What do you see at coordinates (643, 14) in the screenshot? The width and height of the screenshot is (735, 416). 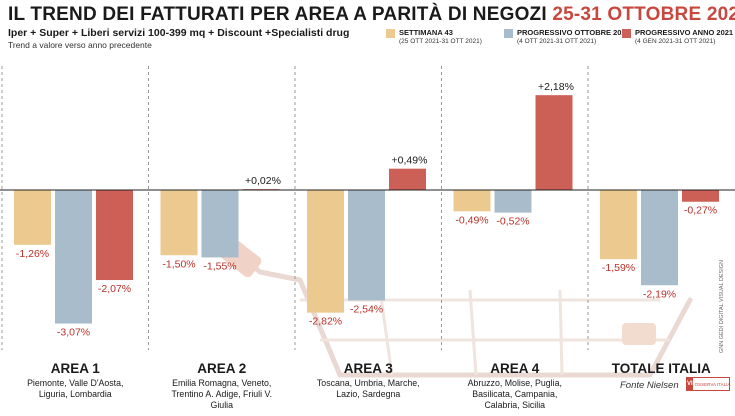 I see `chart-title-dates: 25-31 OTTOBRE 2021` at bounding box center [643, 14].